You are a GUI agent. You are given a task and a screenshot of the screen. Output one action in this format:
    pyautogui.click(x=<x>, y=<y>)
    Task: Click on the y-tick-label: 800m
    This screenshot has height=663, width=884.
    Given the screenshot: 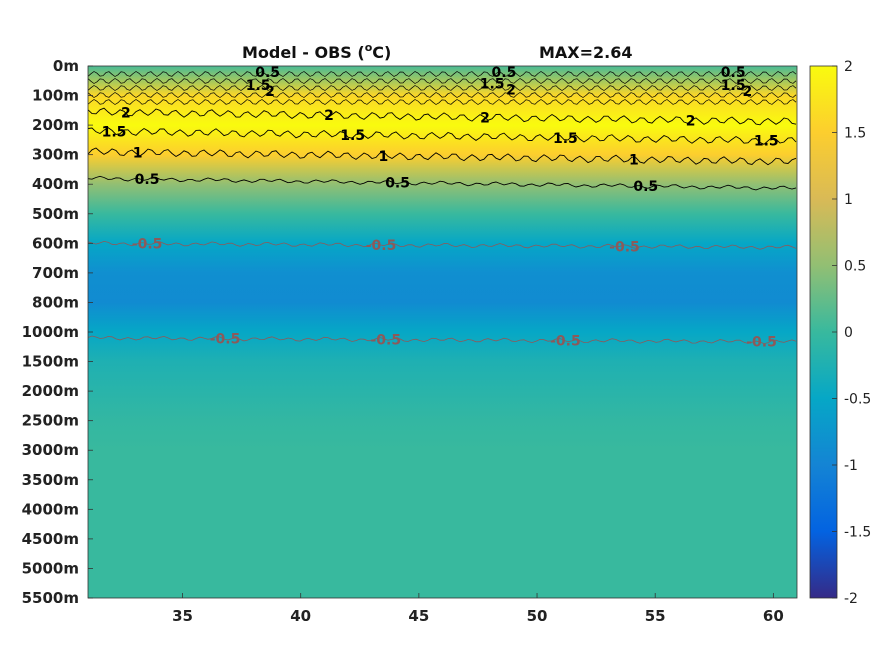 What is the action you would take?
    pyautogui.click(x=55, y=302)
    